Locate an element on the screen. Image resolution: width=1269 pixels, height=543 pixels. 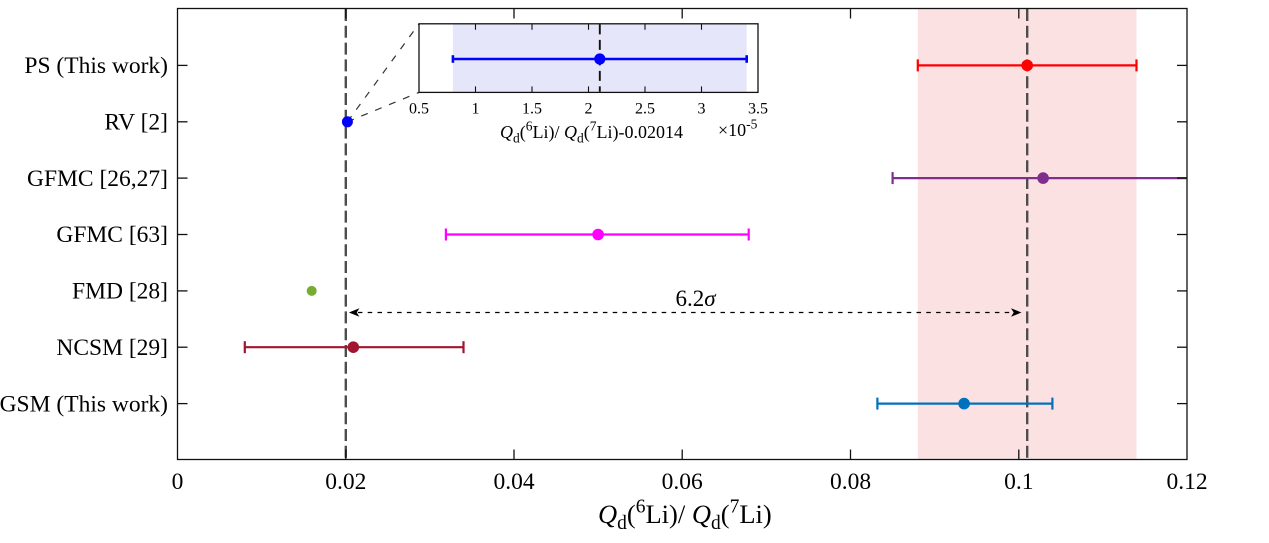
svg-text: GFMC [63] is located at coordinates (112, 235).